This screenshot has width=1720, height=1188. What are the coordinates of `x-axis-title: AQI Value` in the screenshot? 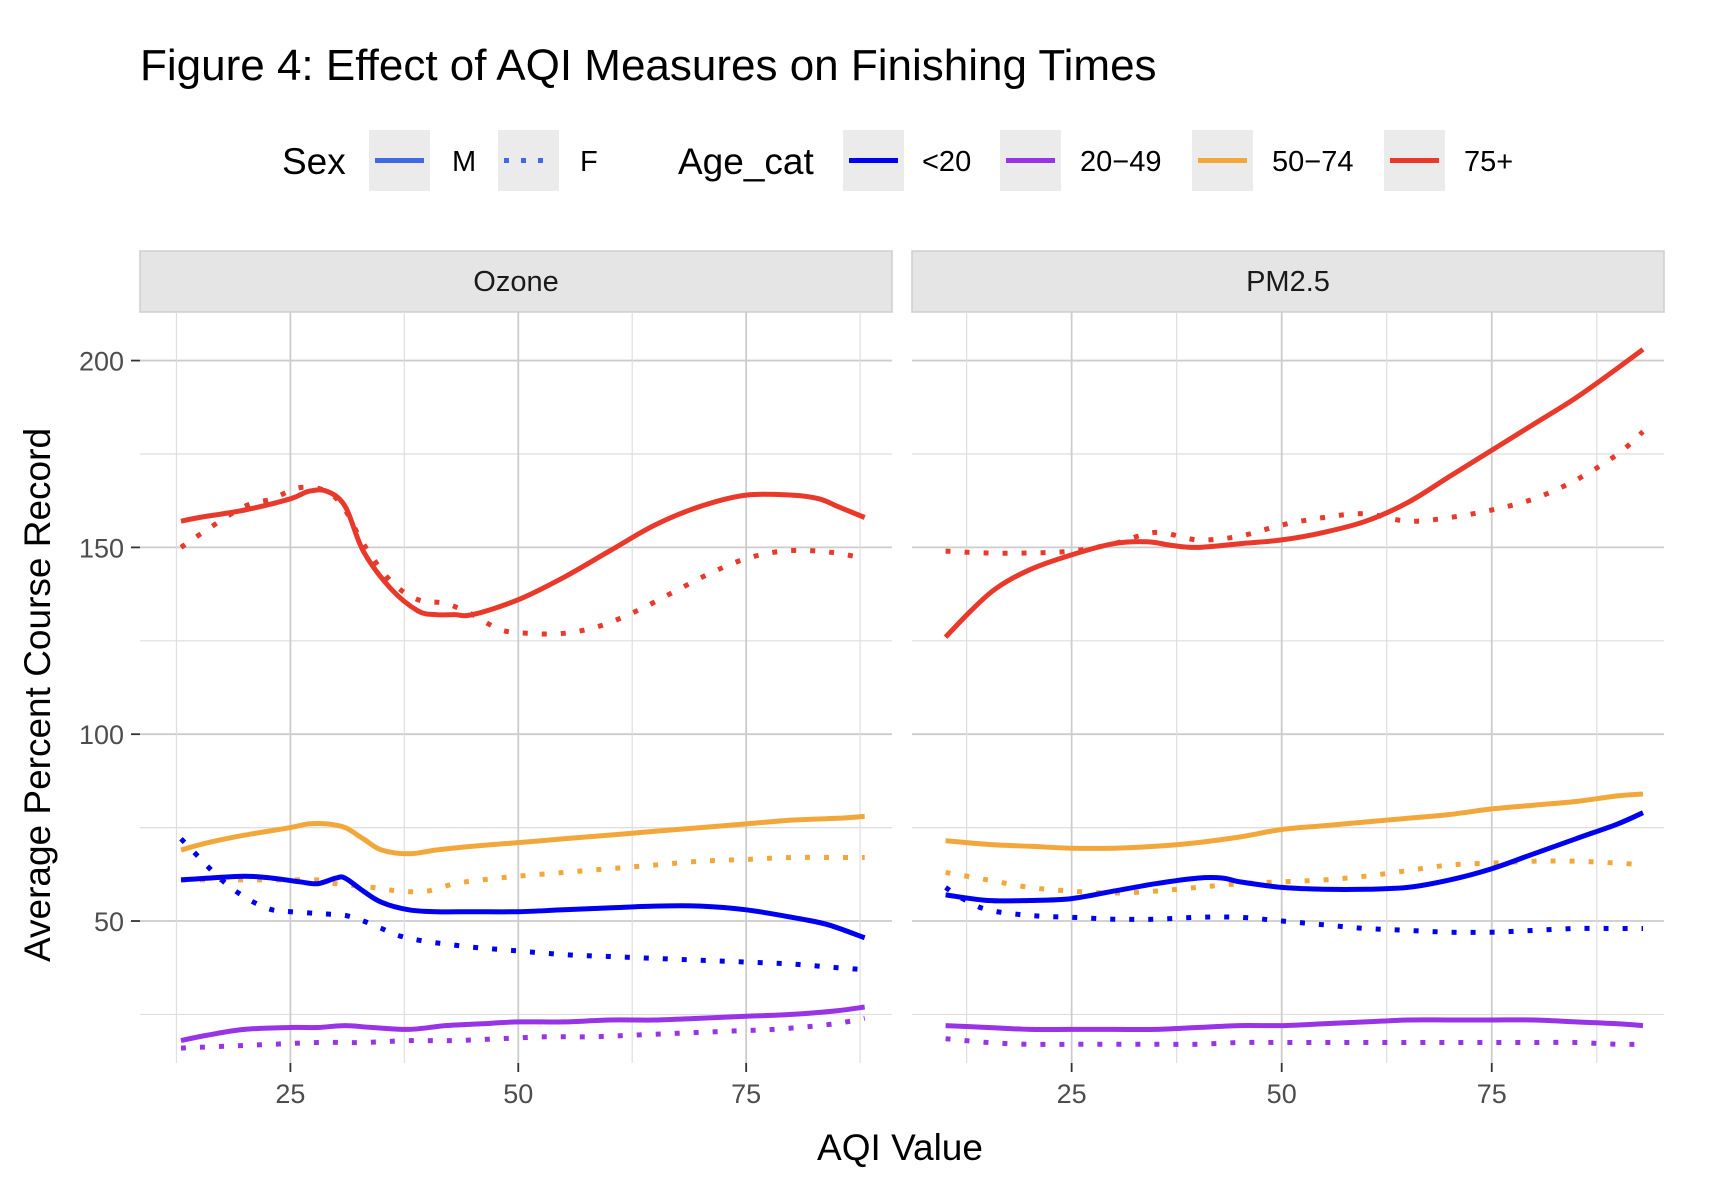 It's located at (900, 1147).